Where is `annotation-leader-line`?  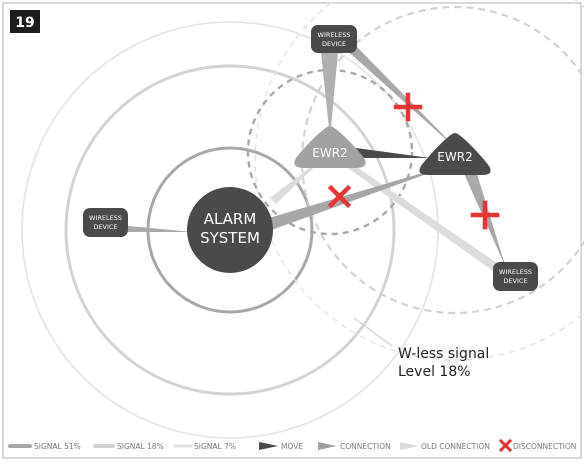 annotation-leader-line is located at coordinates (373, 332).